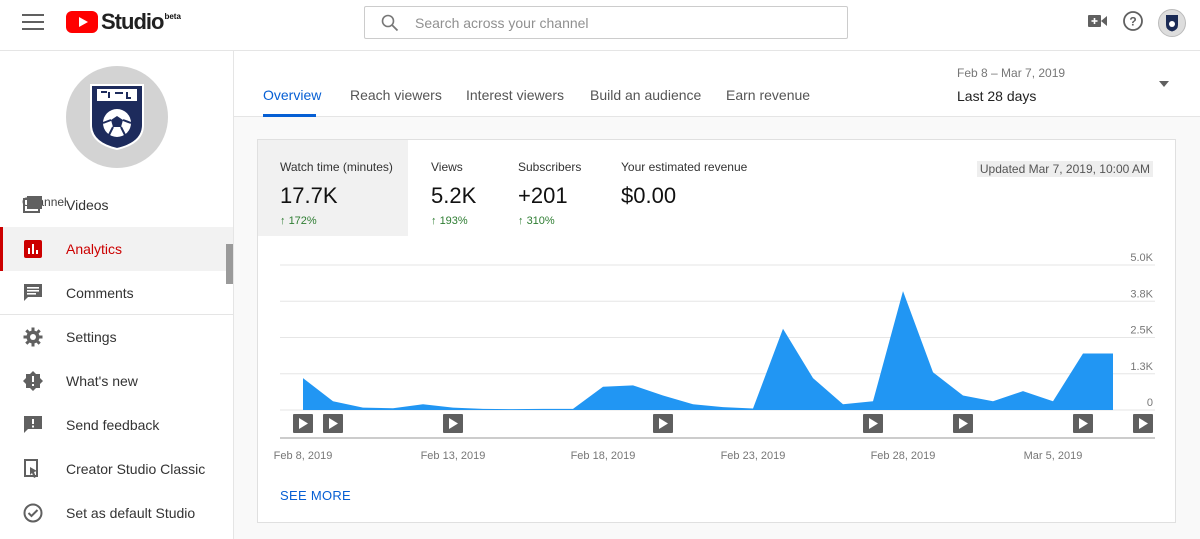  Describe the element at coordinates (33, 337) in the screenshot. I see `gear-icon` at that location.